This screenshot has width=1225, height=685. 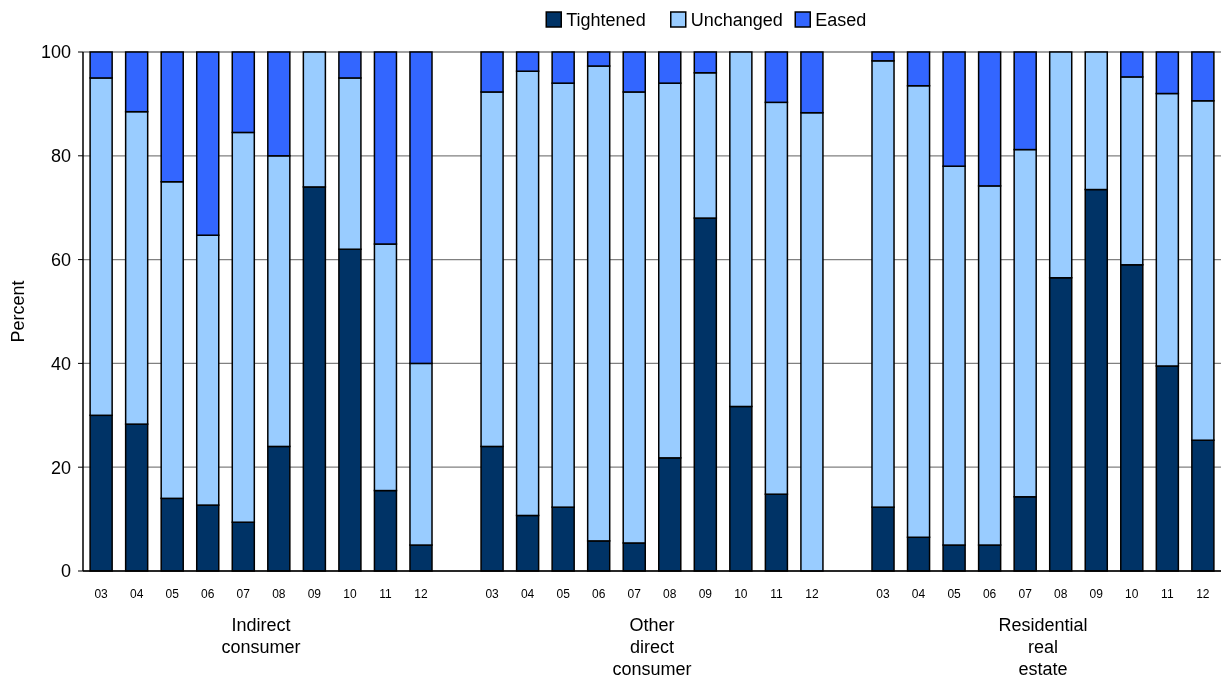 What do you see at coordinates (261, 636) in the screenshot?
I see `text: Indirect consumer` at bounding box center [261, 636].